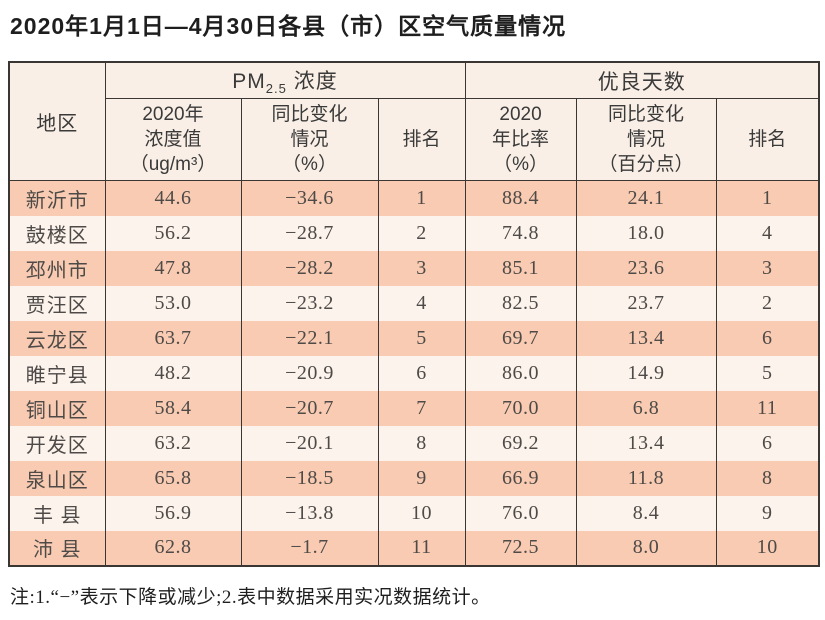 The width and height of the screenshot is (825, 620). I want to click on table-row: 邳州市 47.8 −28.2 3 85.1 23.6 3, so click(414, 268).